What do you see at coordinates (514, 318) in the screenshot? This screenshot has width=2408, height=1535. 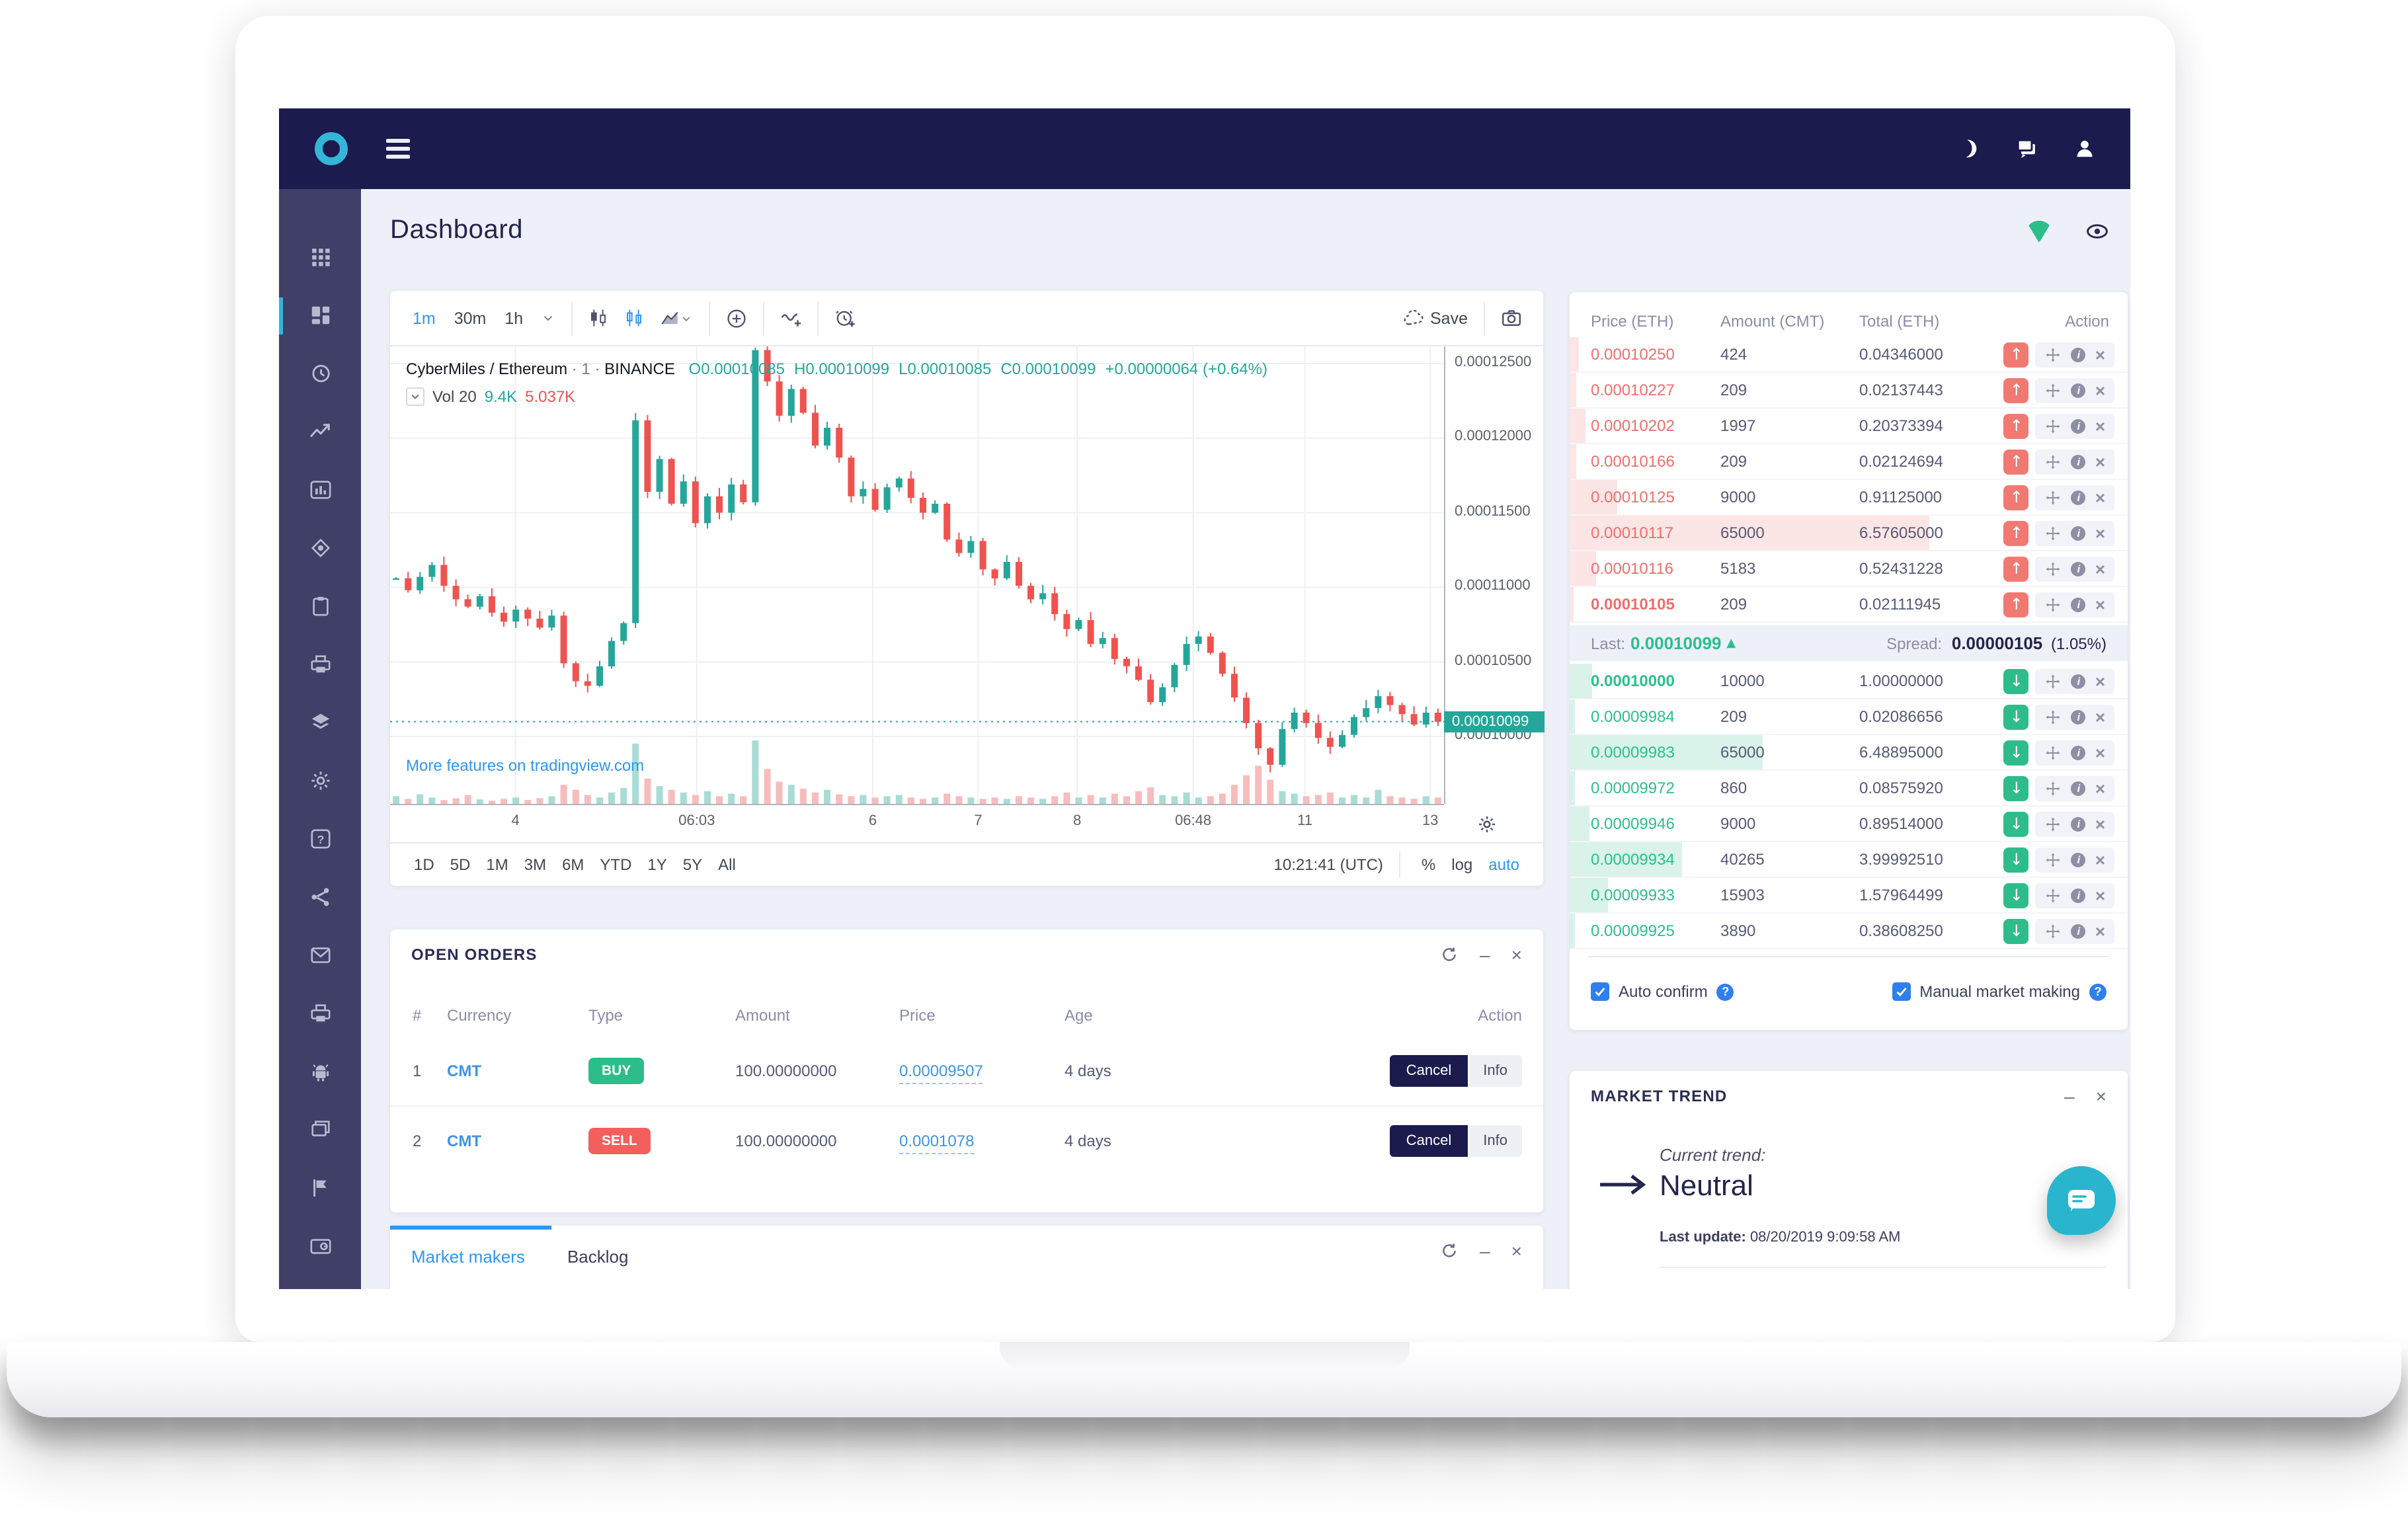 I see `timeframe-1h-button: 1h` at bounding box center [514, 318].